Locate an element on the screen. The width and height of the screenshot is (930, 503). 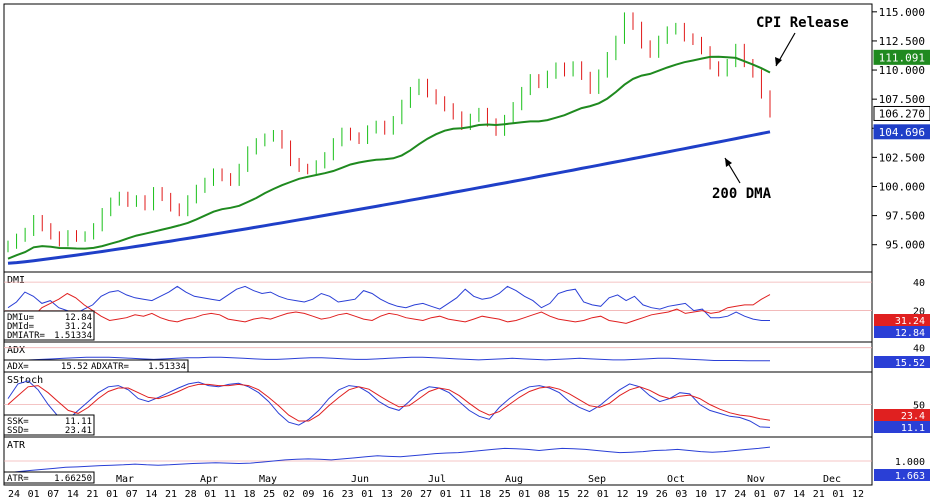
ma200-badge-text: 104.696 is located at coordinates (902, 132).